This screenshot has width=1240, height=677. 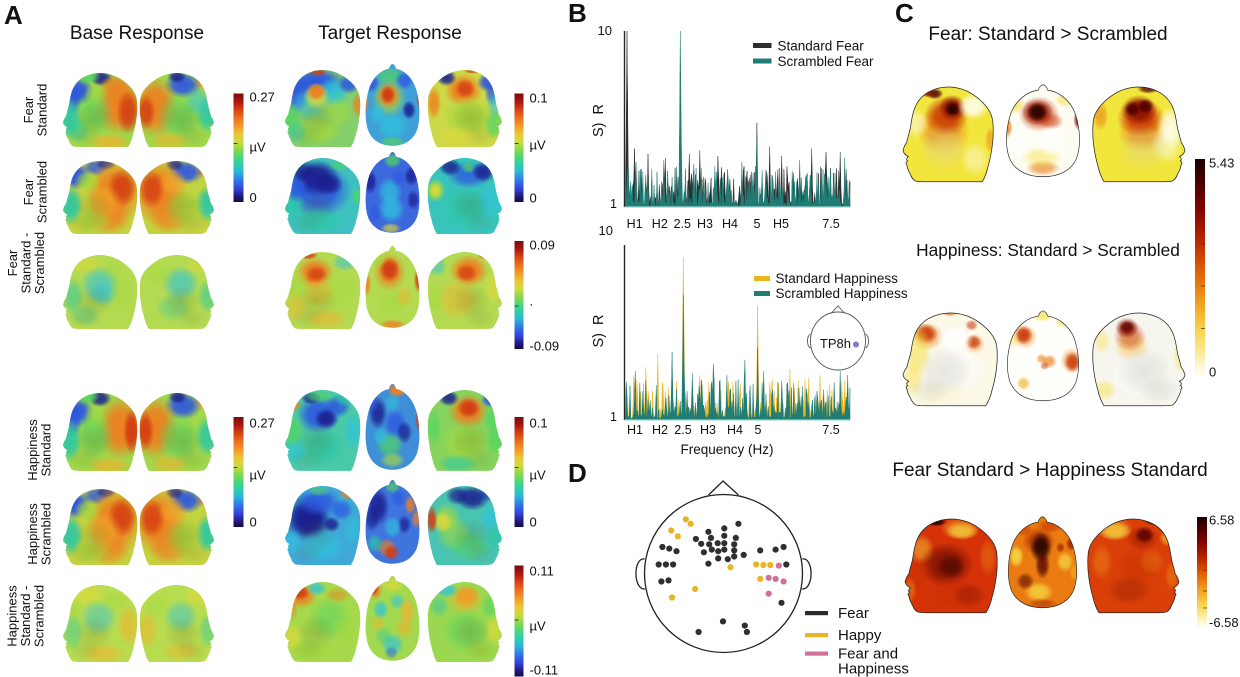 What do you see at coordinates (1224, 622) in the screenshot?
I see `svg-text: -6.58` at bounding box center [1224, 622].